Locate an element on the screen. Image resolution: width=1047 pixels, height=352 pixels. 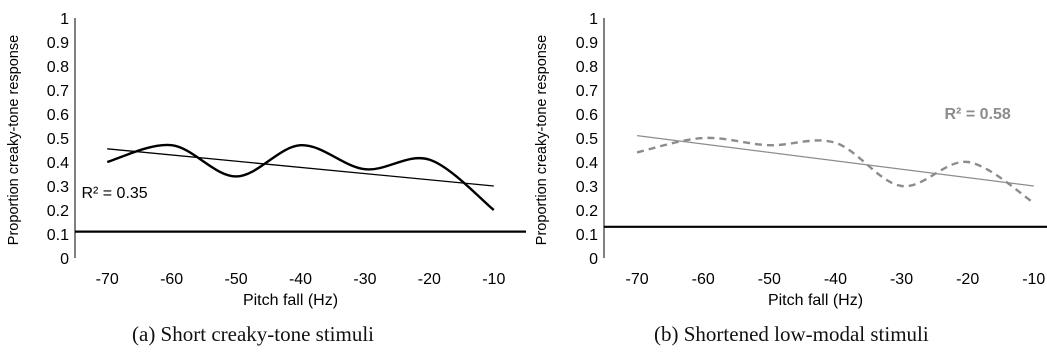
chart-b-x-tick-label: -10 is located at coordinates (1033, 279).